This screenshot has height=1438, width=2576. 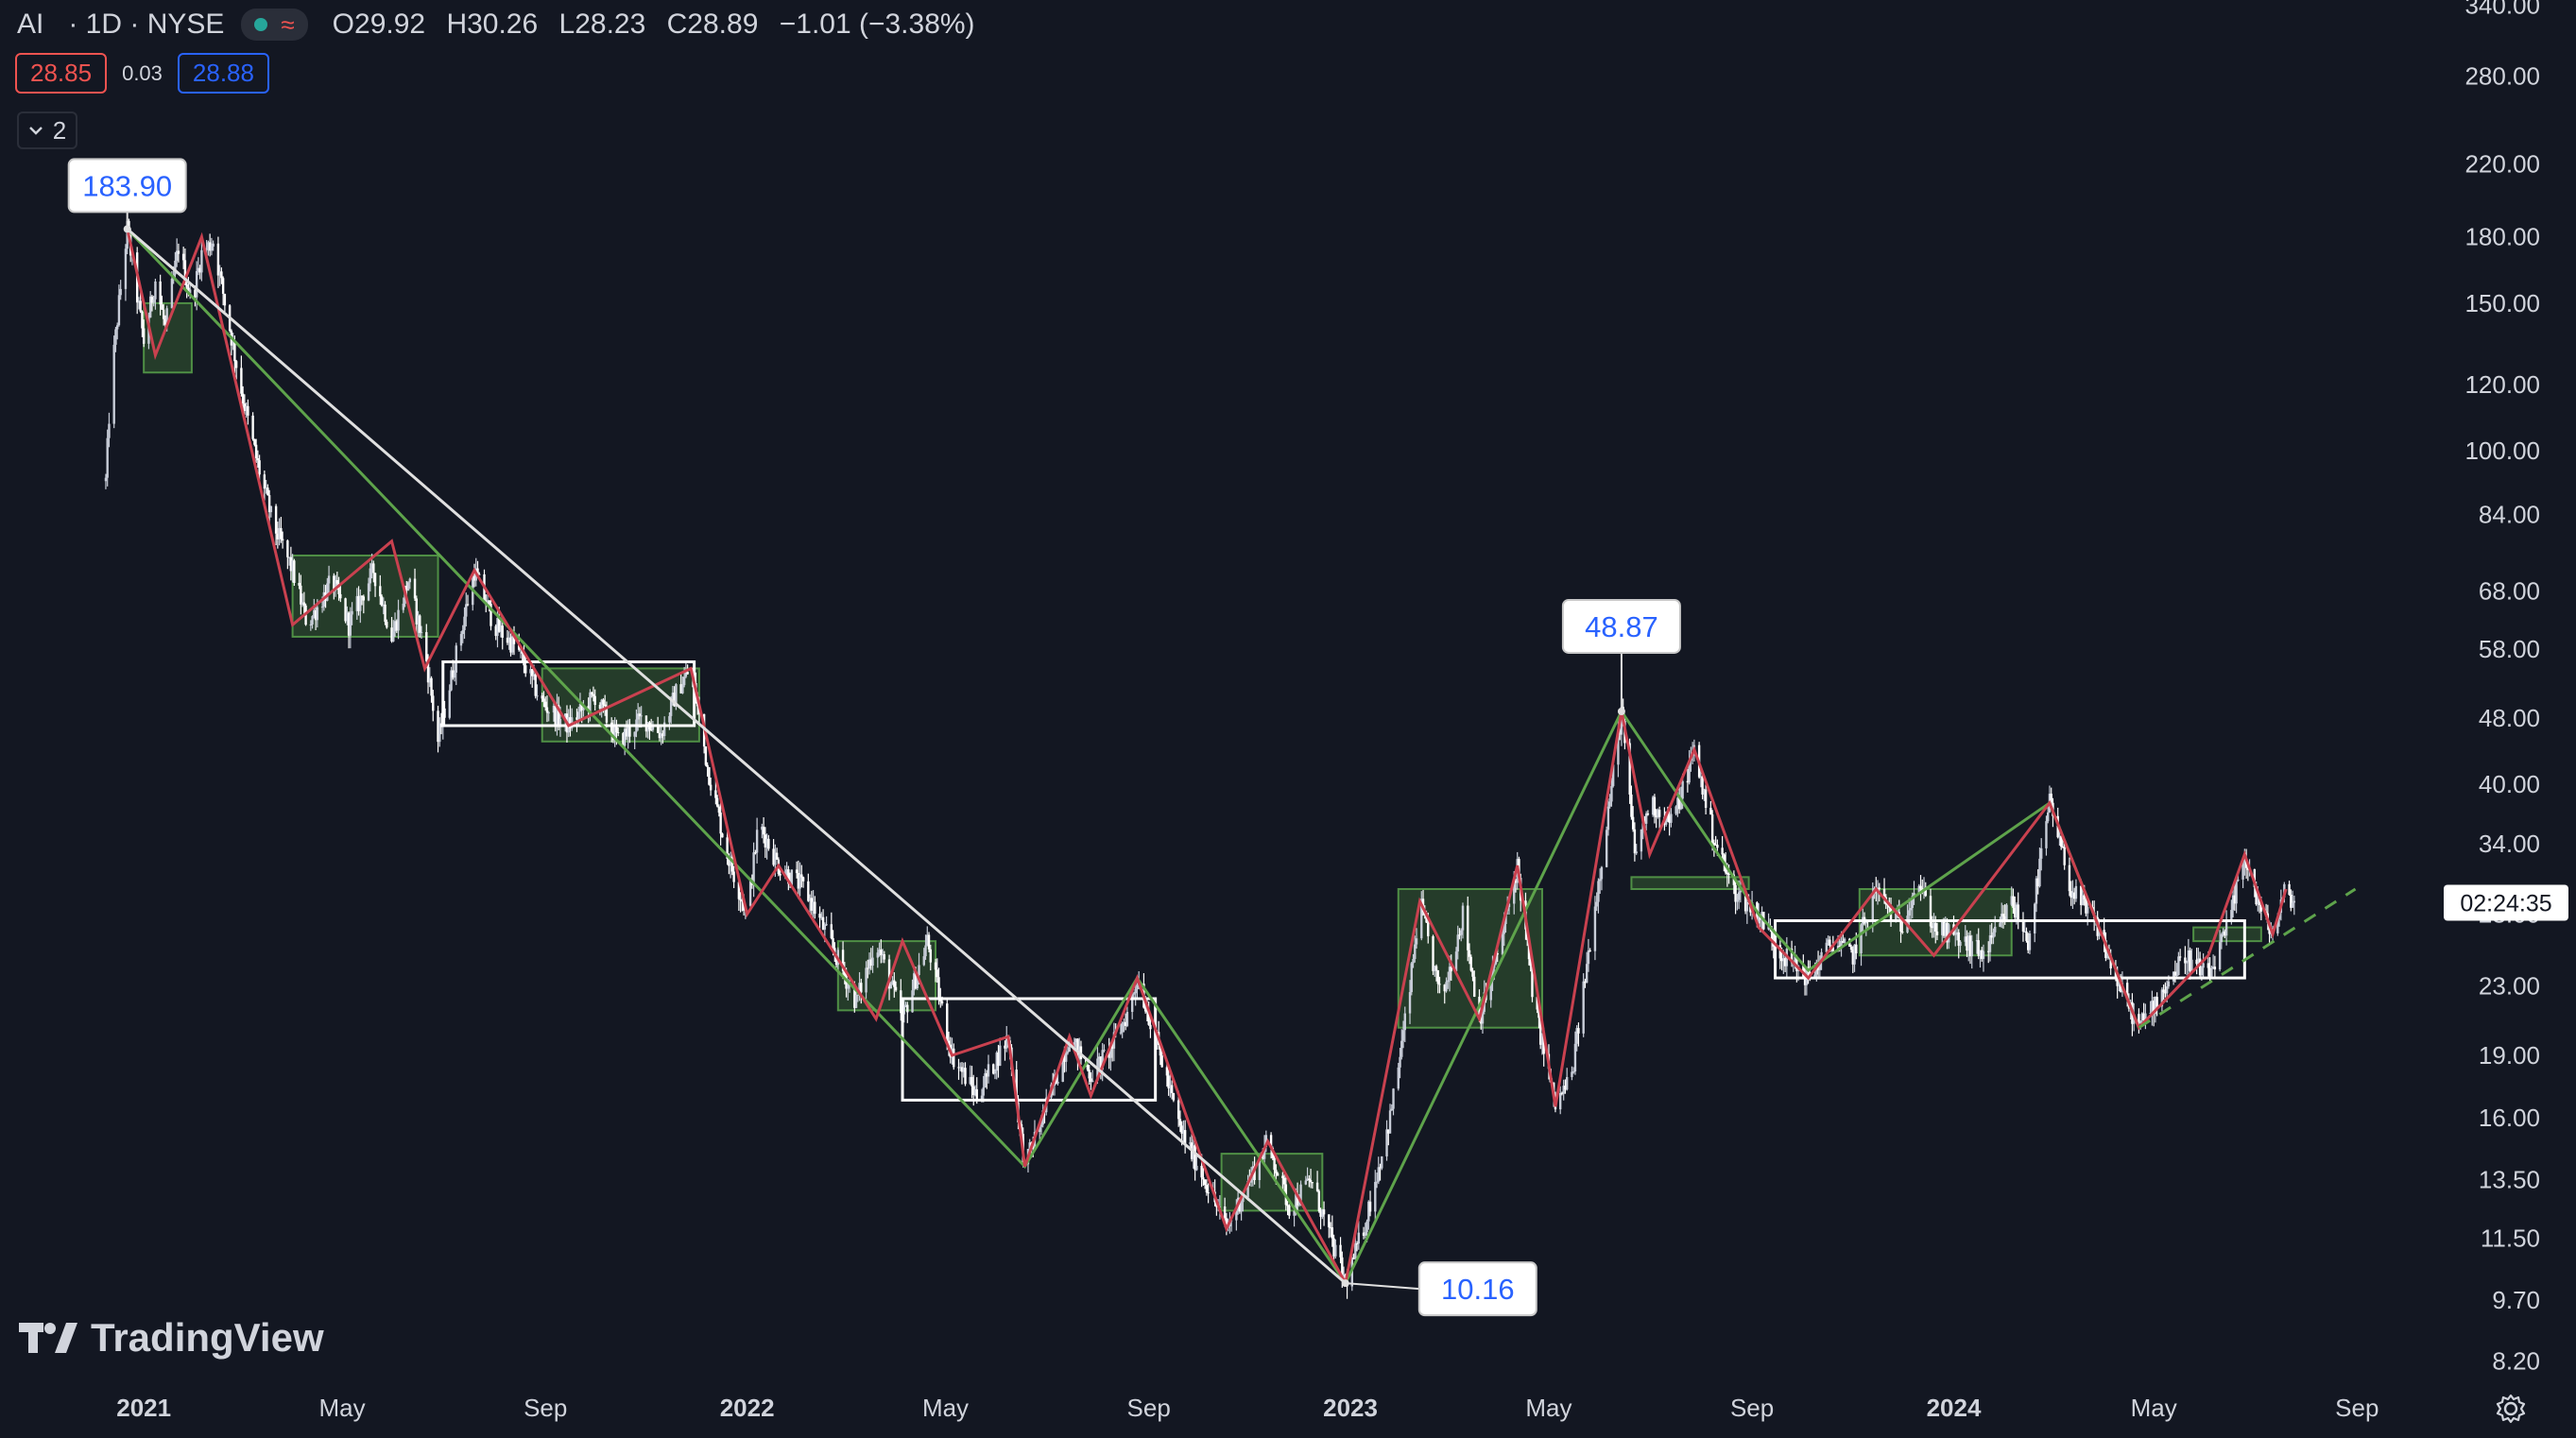 I want to click on tradingview-logo: TradingView, so click(x=171, y=1338).